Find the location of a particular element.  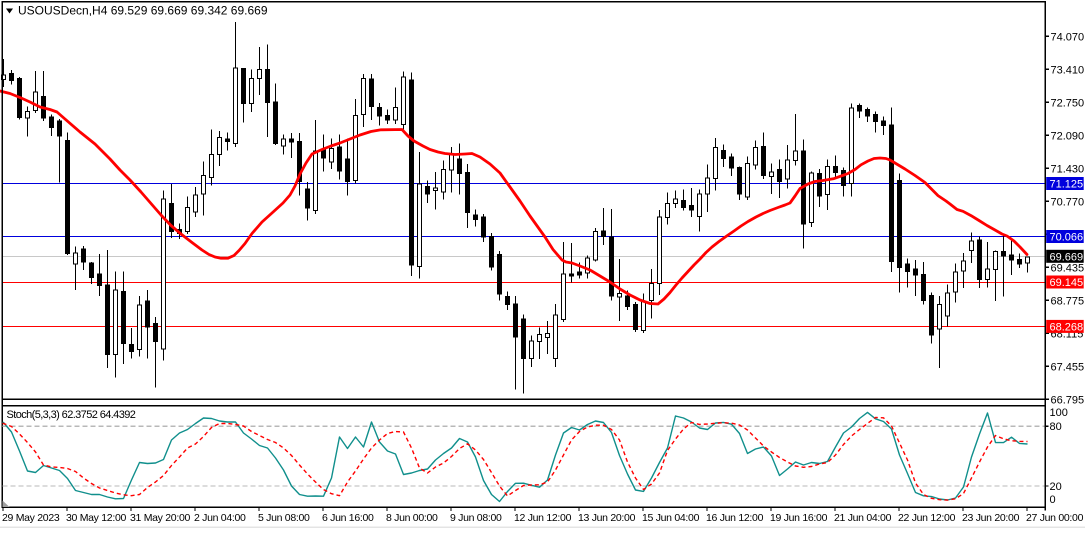

svg-text: 69.669 is located at coordinates (1067, 258).